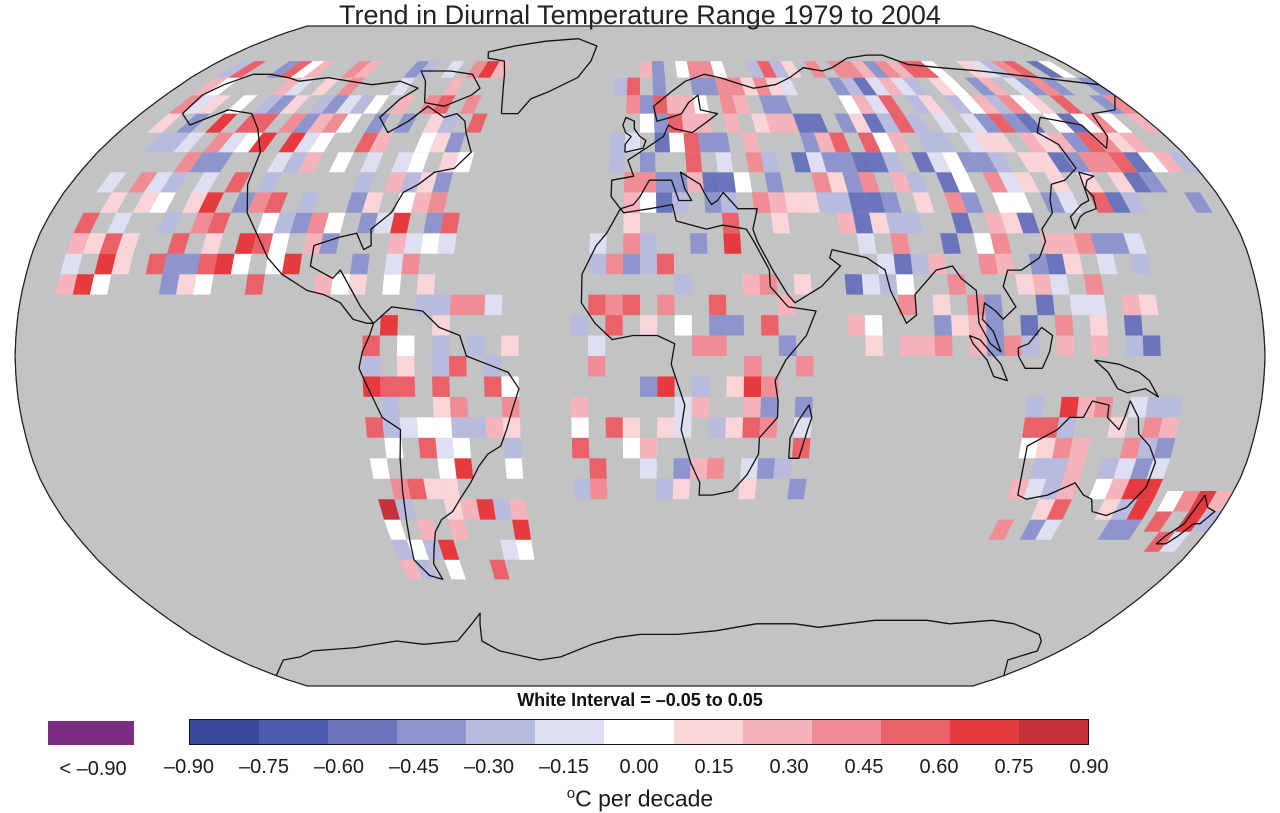 The height and width of the screenshot is (813, 1280). Describe the element at coordinates (714, 767) in the screenshot. I see `colorbar-tick-label: 0.15` at that location.